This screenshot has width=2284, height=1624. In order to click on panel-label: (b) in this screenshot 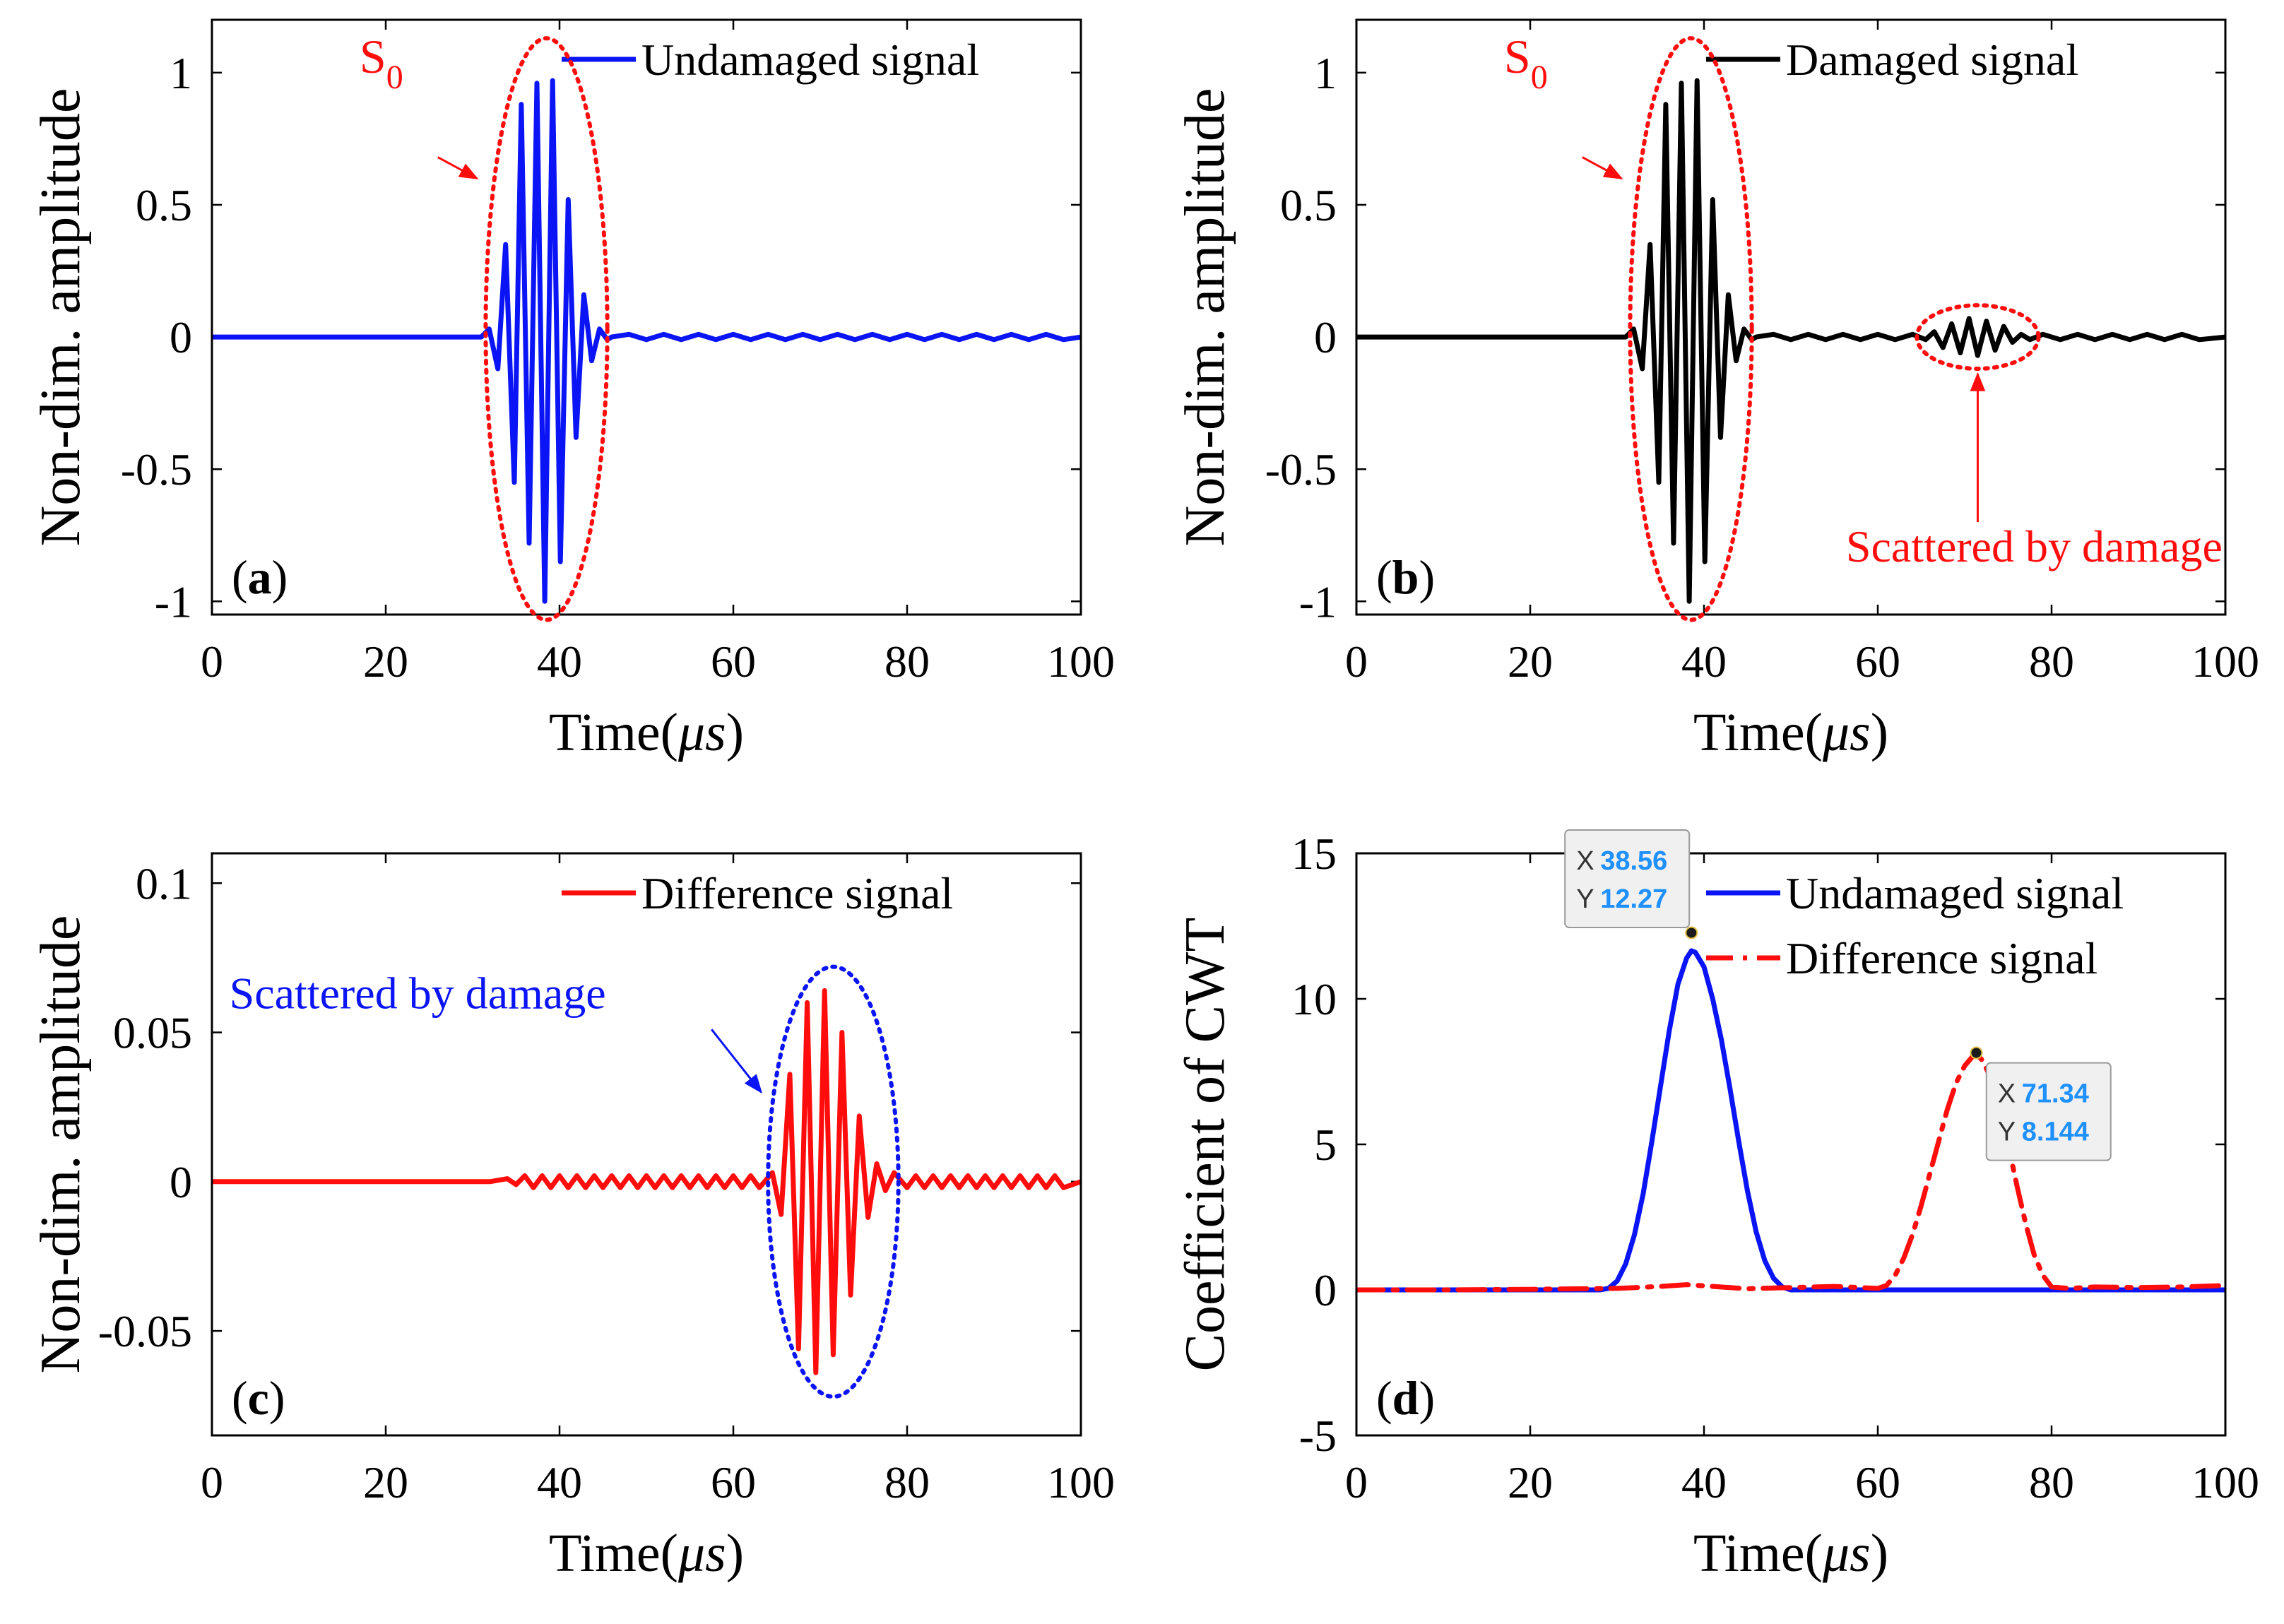, I will do `click(1406, 577)`.